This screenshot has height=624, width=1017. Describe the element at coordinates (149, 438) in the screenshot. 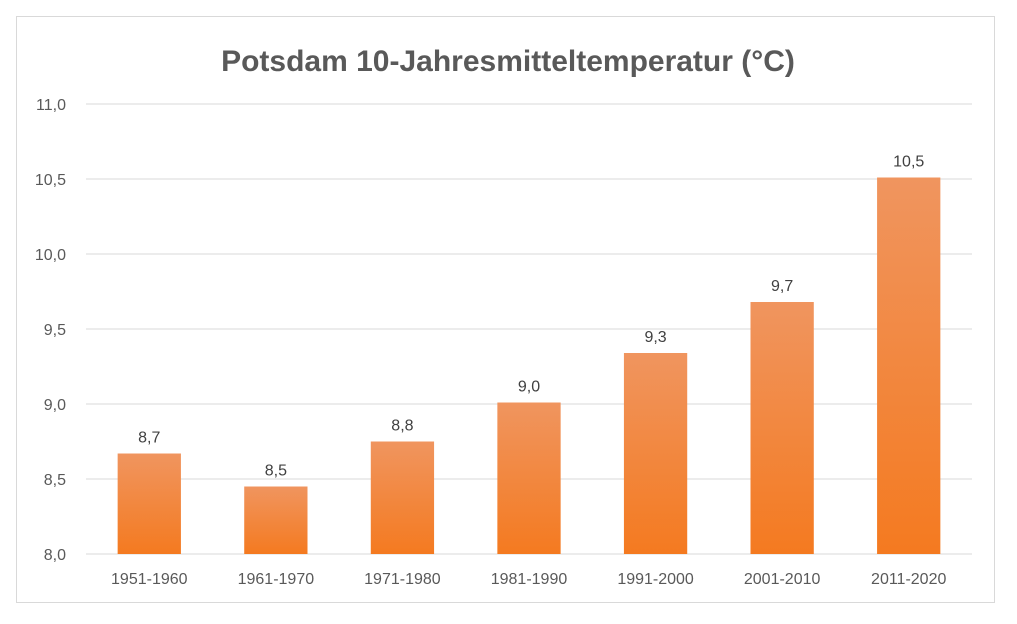

I see `data-label: 8,7` at that location.